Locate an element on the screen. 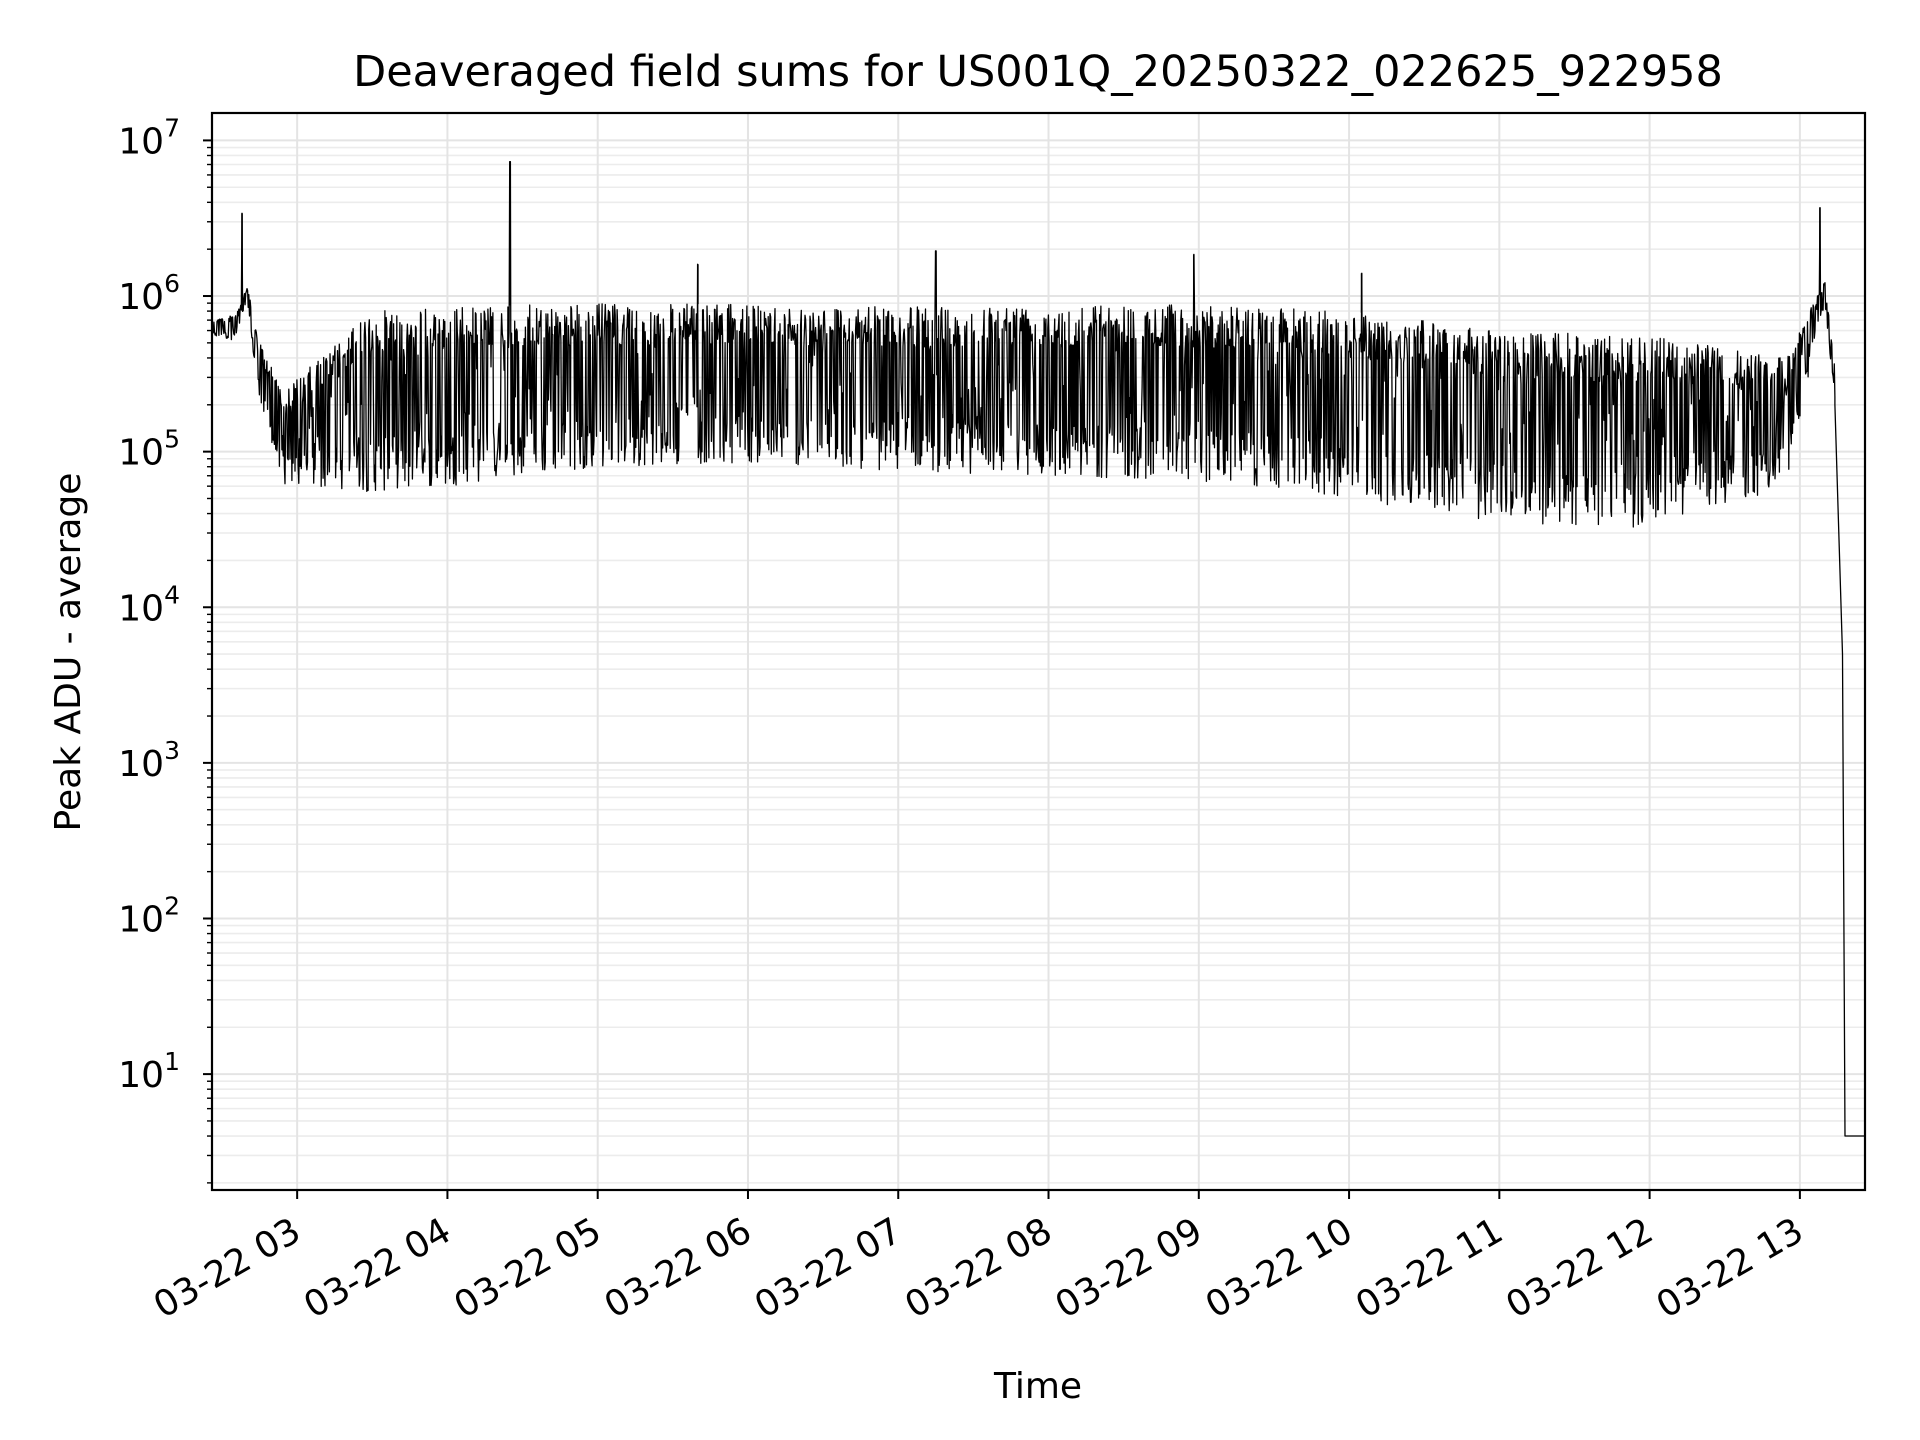 Image resolution: width=1920 pixels, height=1440 pixels. y-tick-exponent: 6 is located at coordinates (172, 283).